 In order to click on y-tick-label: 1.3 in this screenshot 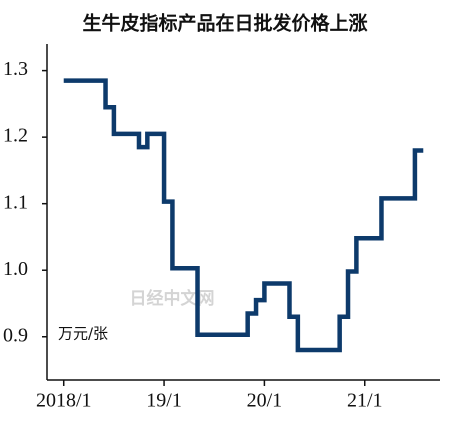, I will do `click(15, 69)`.